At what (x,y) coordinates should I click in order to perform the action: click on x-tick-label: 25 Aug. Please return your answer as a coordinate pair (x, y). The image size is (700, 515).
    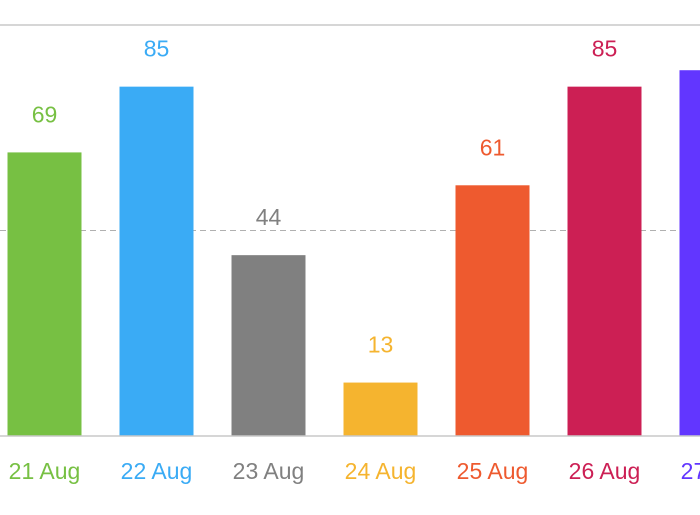
    Looking at the image, I should click on (493, 471).